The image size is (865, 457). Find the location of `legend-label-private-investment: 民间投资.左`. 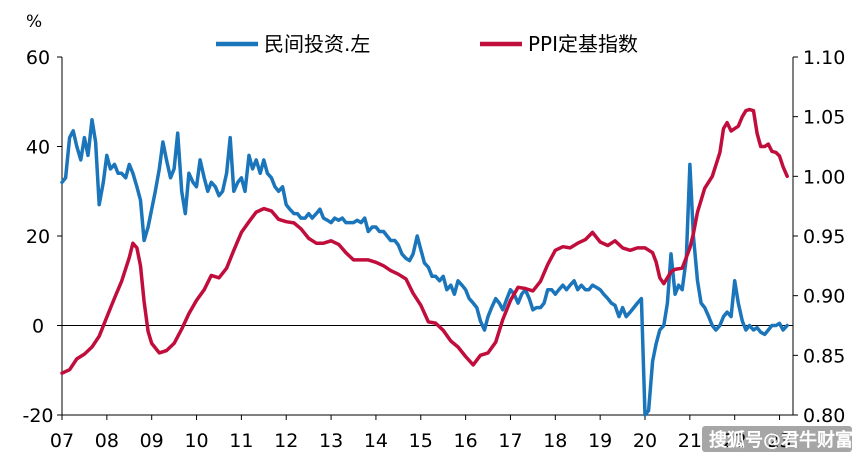

legend-label-private-investment: 民间投资.左 is located at coordinates (317, 44).